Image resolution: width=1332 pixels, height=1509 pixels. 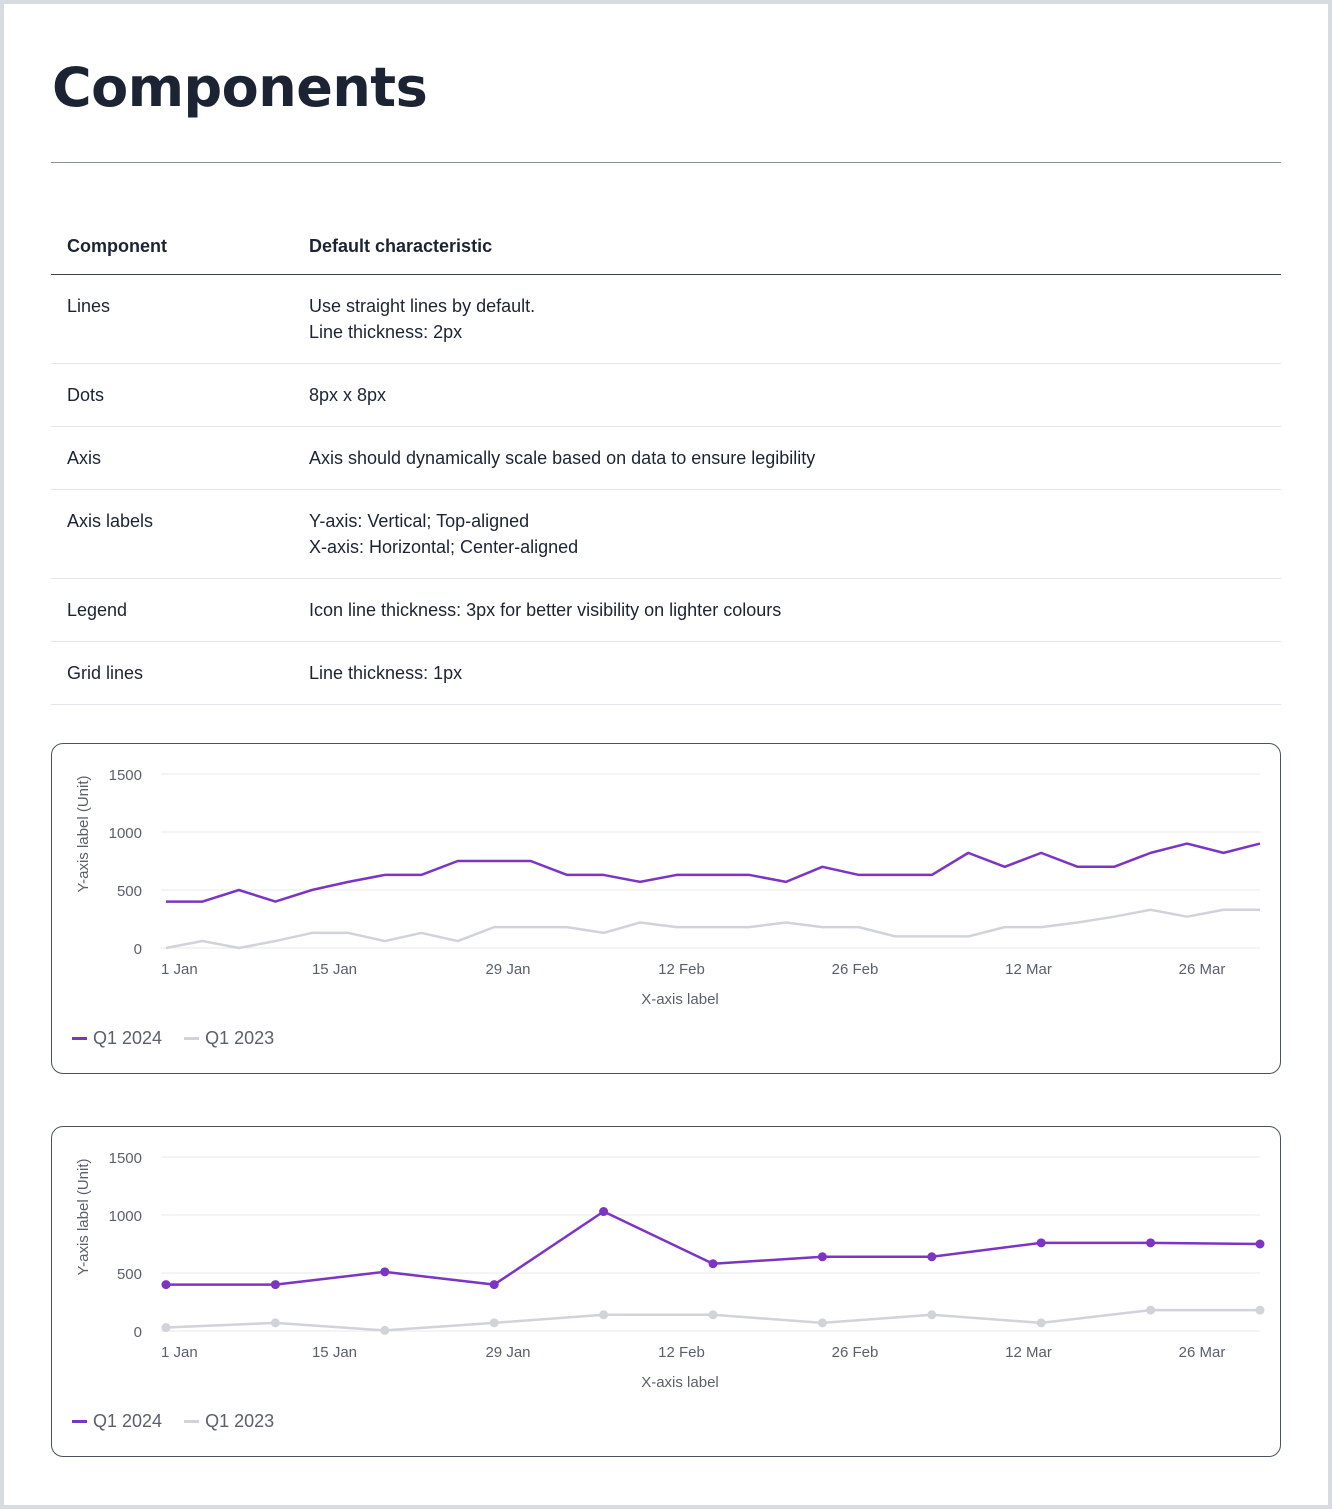 I want to click on characteristic-line: Y-axis: Vertical; Top-aligned, so click(x=419, y=521).